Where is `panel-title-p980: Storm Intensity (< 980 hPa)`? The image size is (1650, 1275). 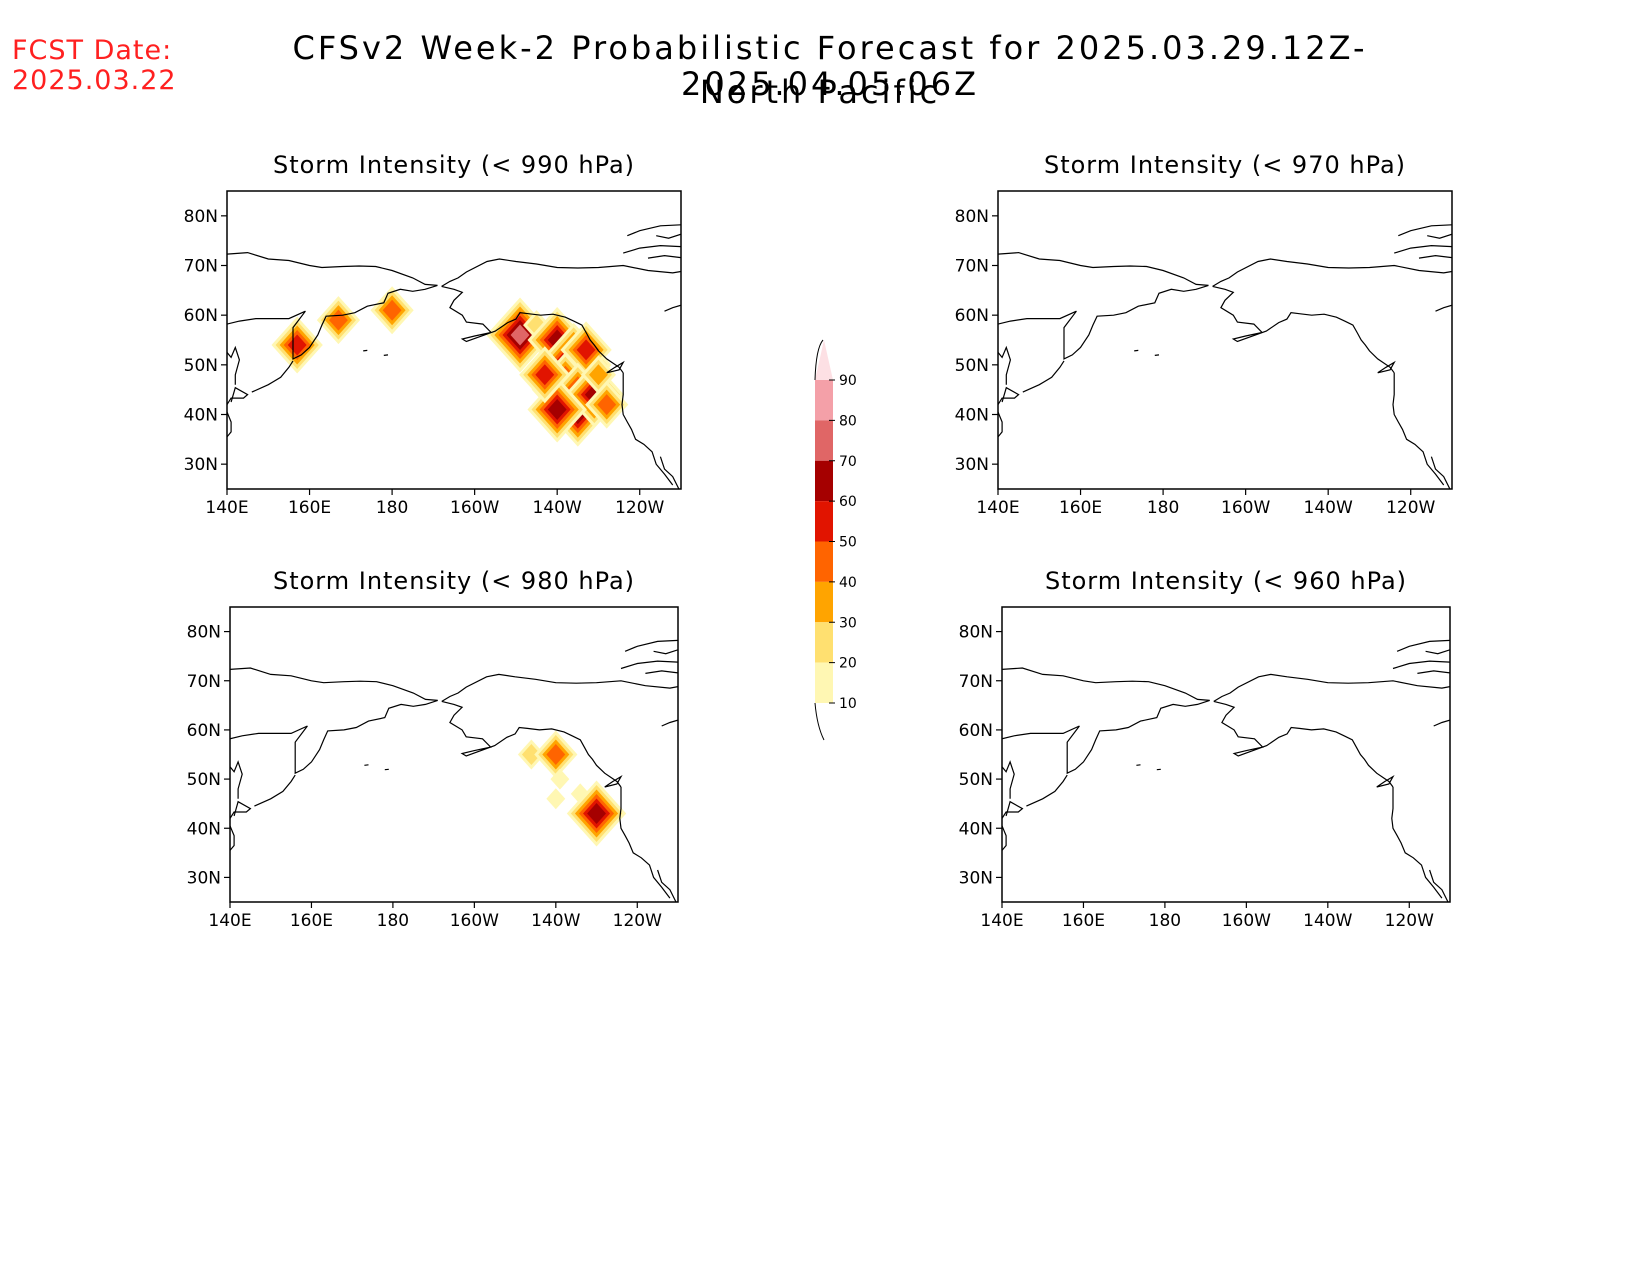 panel-title-p980: Storm Intensity (< 980 hPa) is located at coordinates (454, 581).